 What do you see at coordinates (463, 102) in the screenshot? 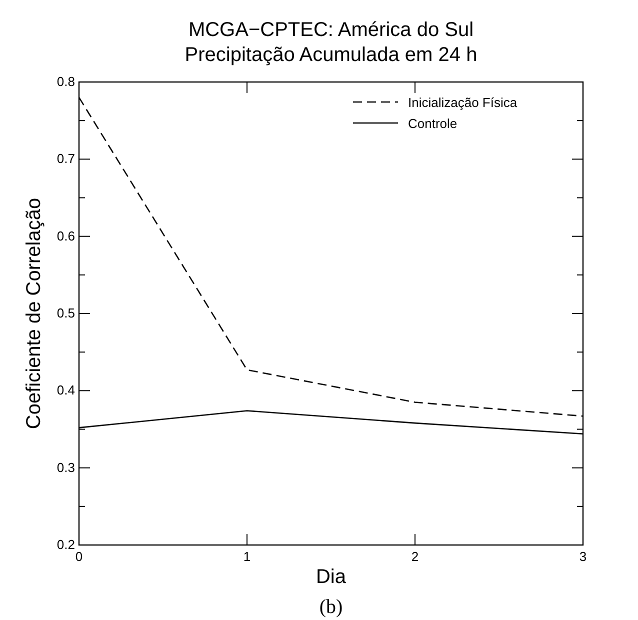
I see `legend-label: Inicialização Física` at bounding box center [463, 102].